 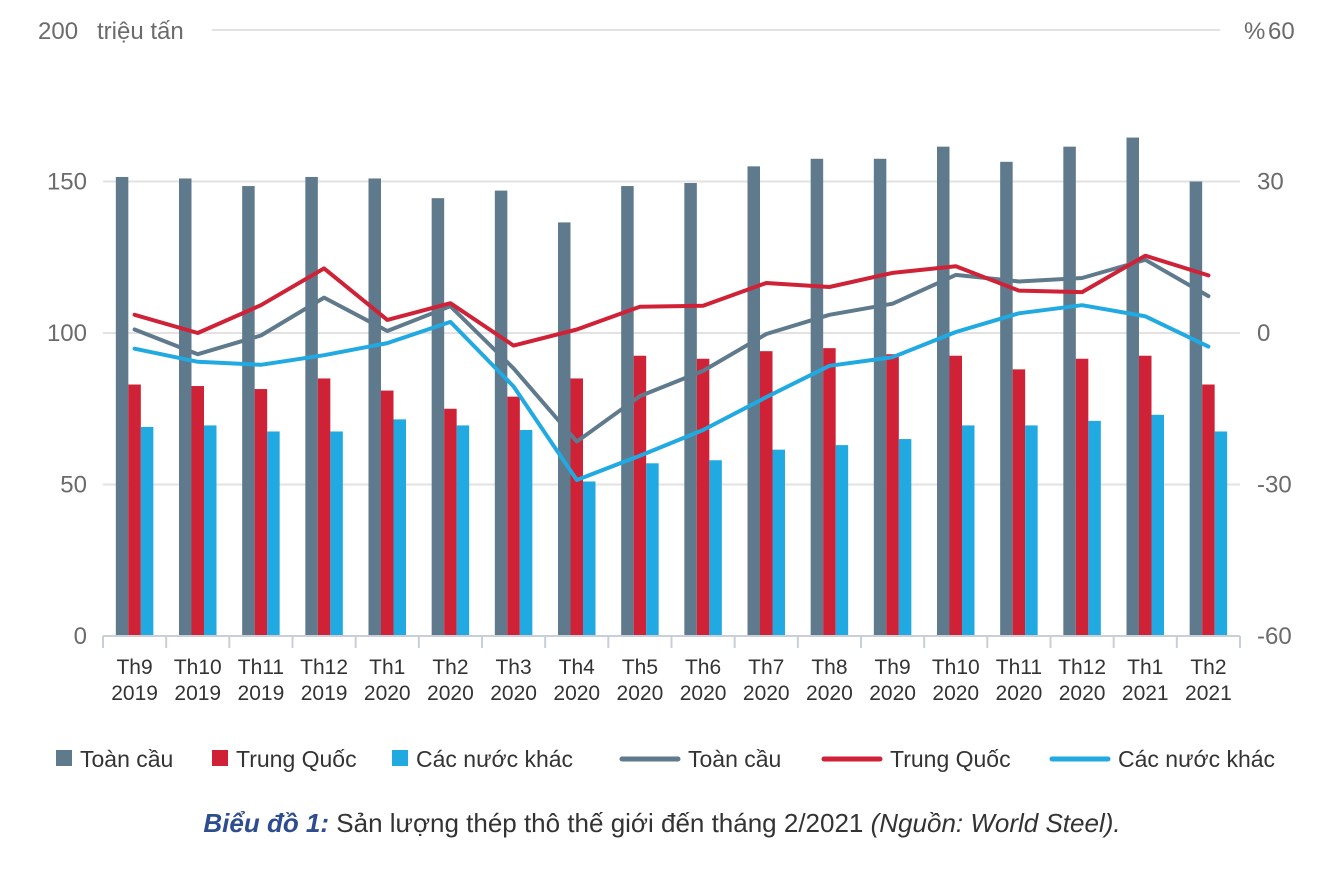 I want to click on x-tick-month: Th1, so click(x=387, y=667).